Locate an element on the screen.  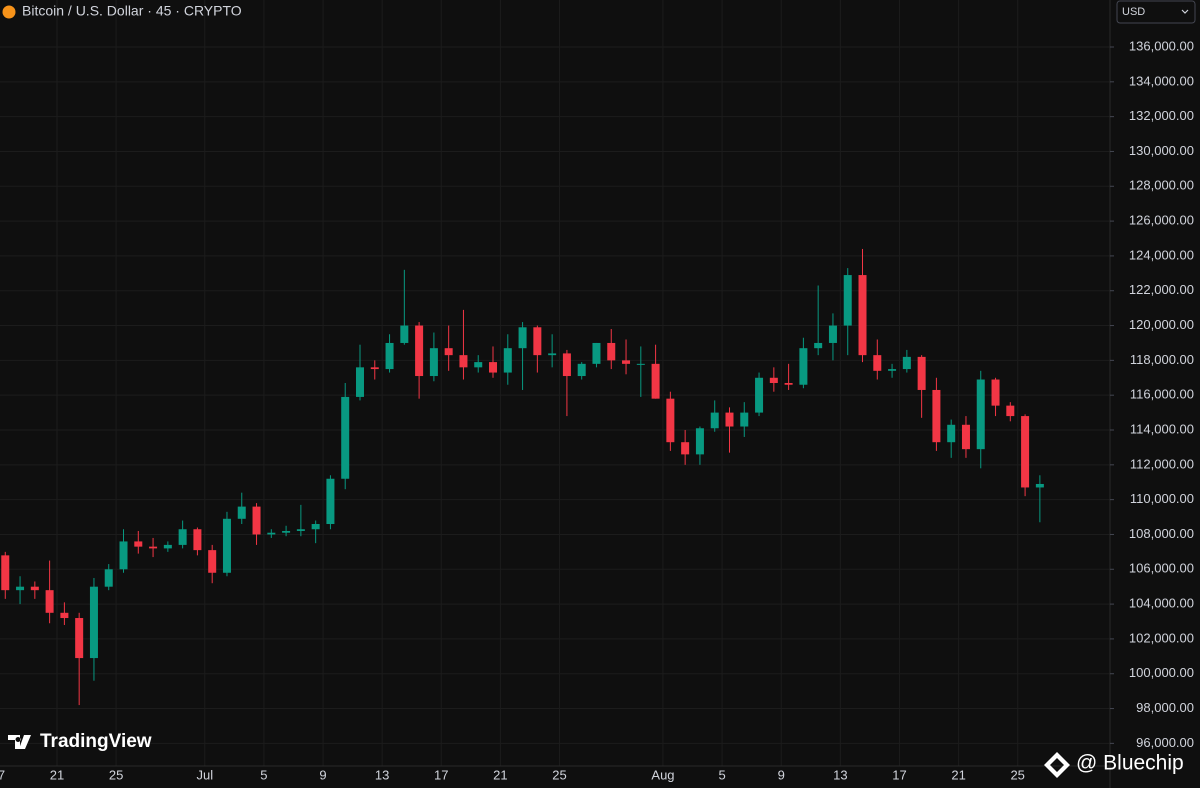
currency-selector is located at coordinates (1156, 12).